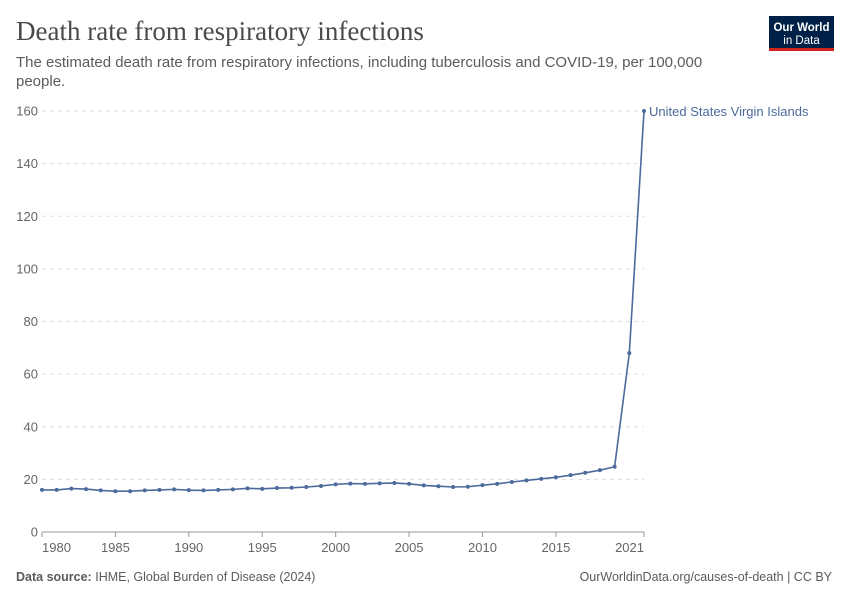  I want to click on logo-box, so click(801, 33).